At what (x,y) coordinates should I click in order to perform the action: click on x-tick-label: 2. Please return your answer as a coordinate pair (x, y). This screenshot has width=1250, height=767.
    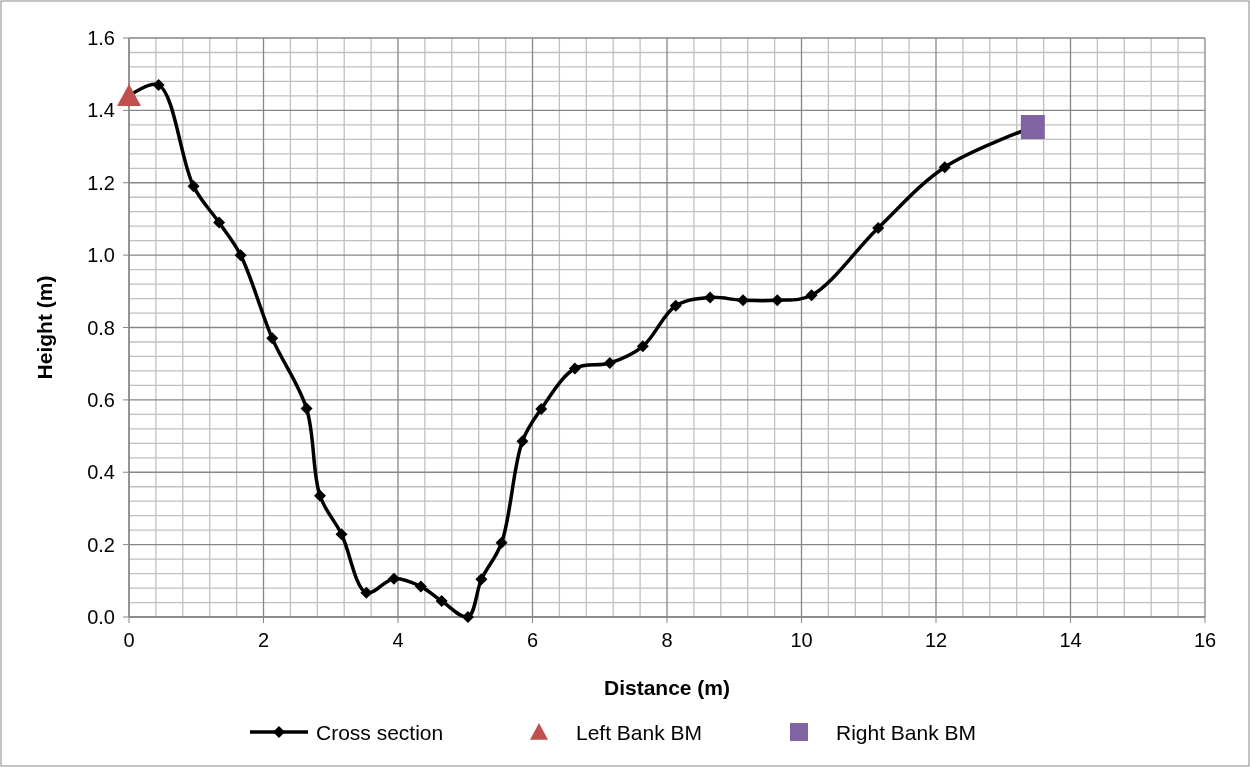
    Looking at the image, I should click on (263, 640).